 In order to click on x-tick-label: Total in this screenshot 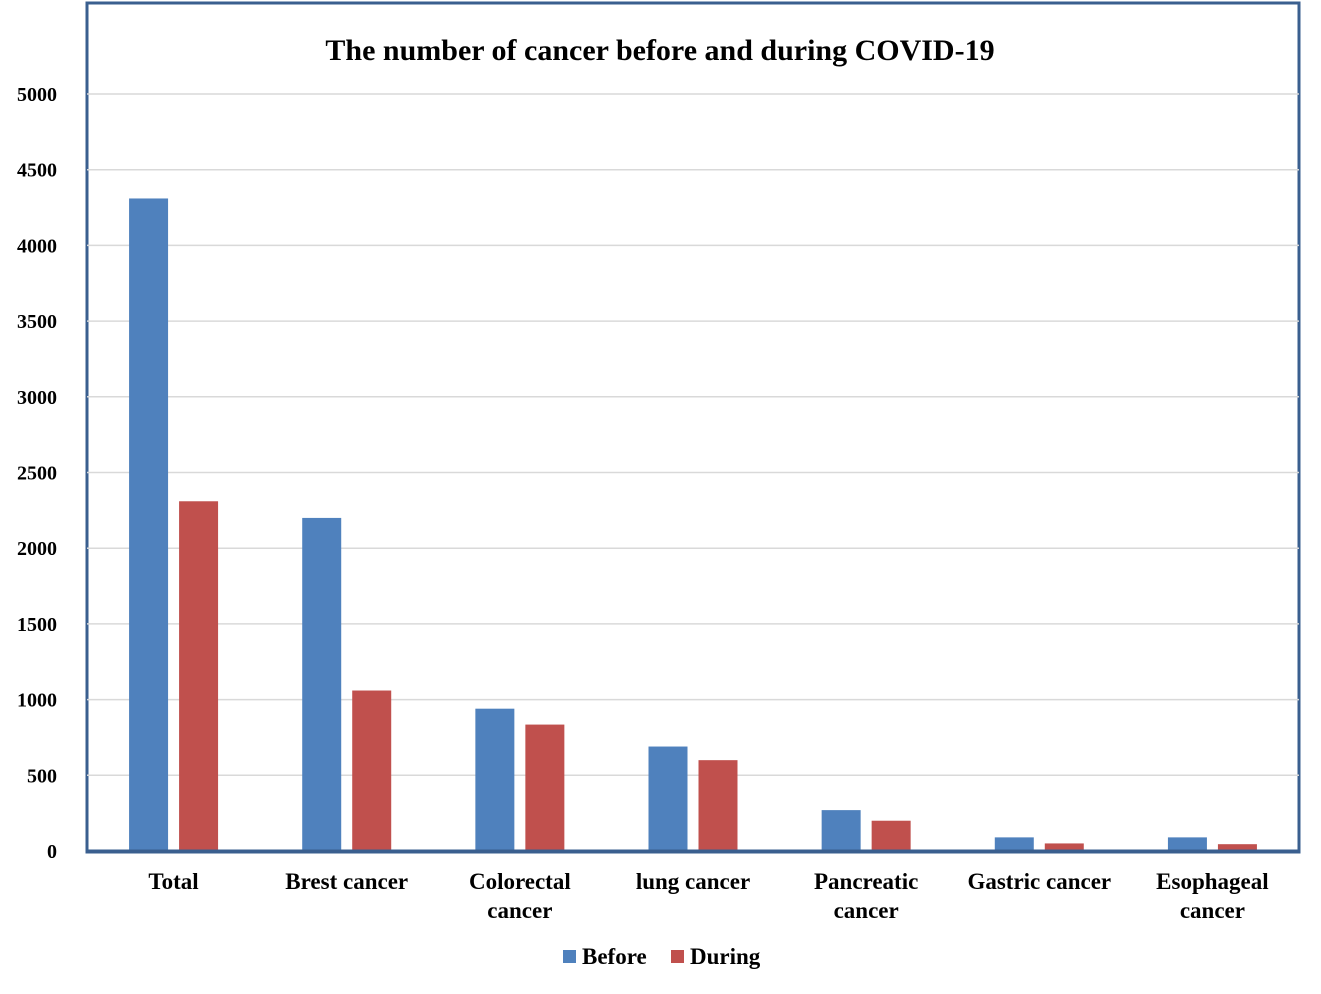, I will do `click(173, 881)`.